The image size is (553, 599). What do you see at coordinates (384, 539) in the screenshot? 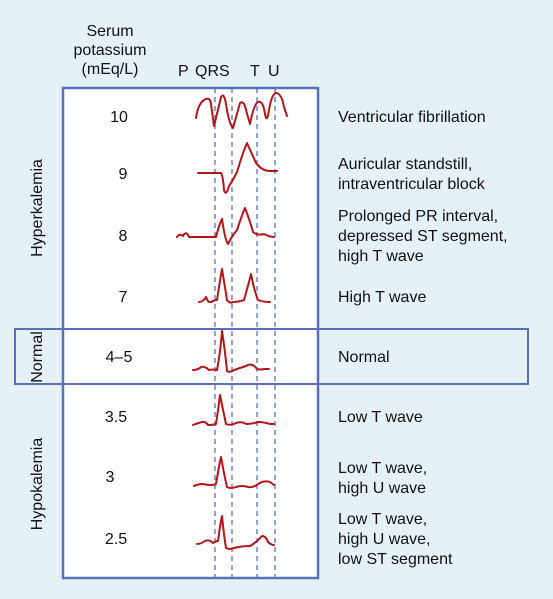
I see `effect-2-5-line2: high U wave,` at bounding box center [384, 539].